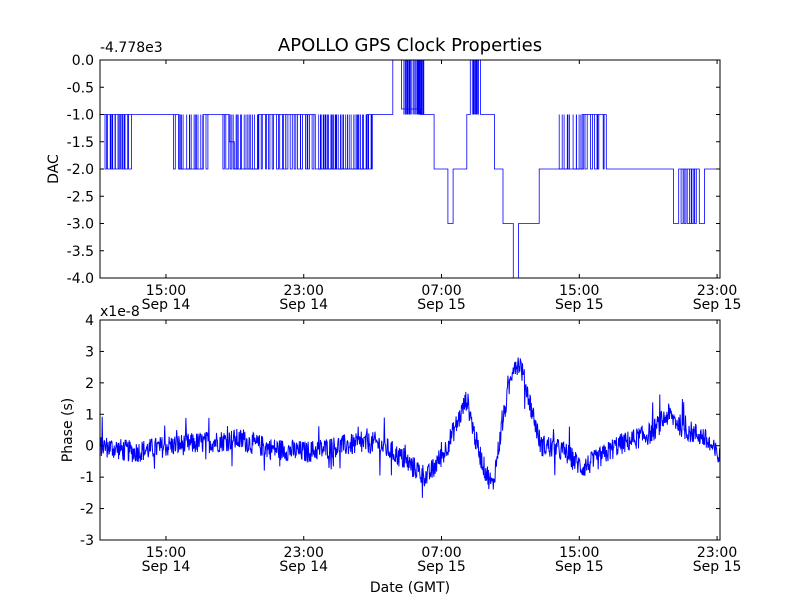  What do you see at coordinates (83, 61) in the screenshot?
I see `y-tick-label: 0.0` at bounding box center [83, 61].